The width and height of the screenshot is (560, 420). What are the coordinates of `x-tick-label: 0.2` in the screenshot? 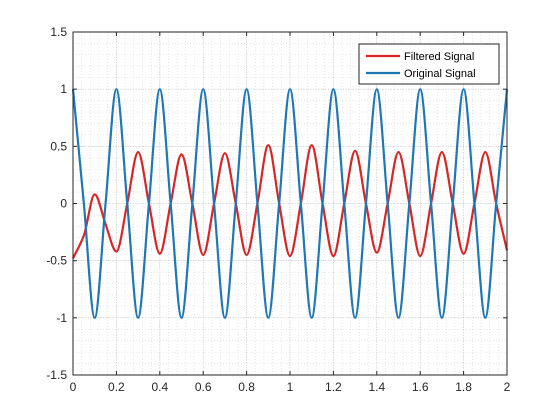 It's located at (116, 387).